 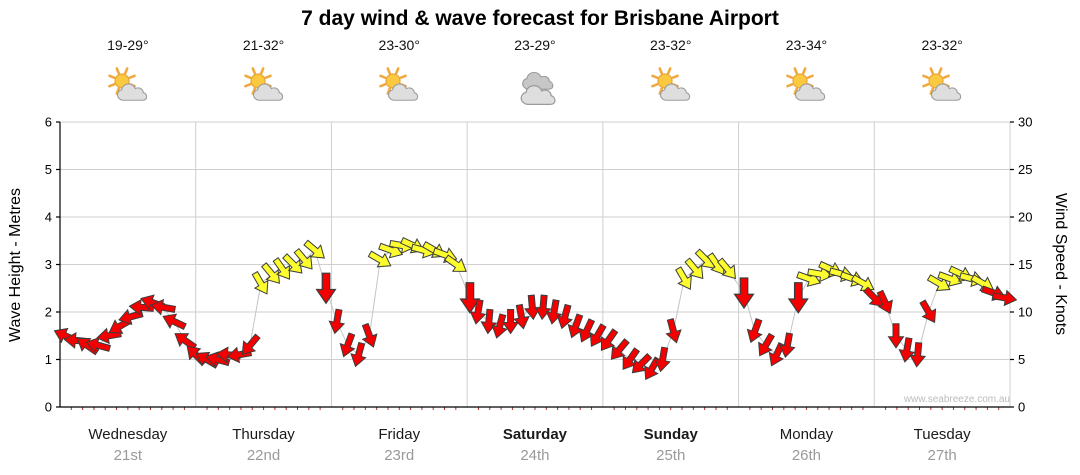 I want to click on day-date: 26th, so click(x=806, y=455).